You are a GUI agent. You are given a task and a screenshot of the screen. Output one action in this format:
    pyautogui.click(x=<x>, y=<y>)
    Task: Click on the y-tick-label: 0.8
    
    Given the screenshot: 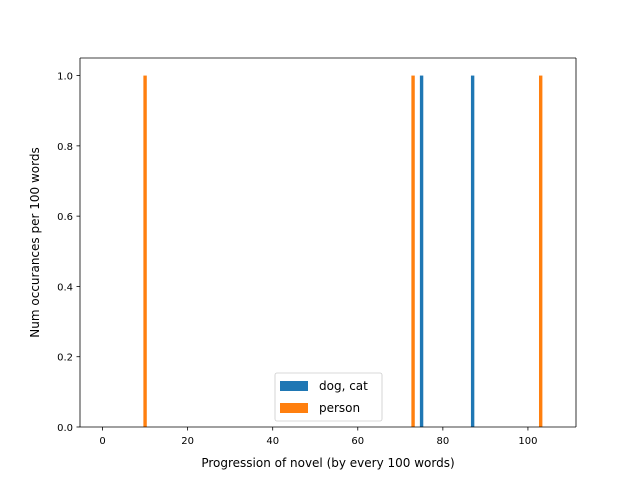 What is the action you would take?
    pyautogui.click(x=65, y=147)
    